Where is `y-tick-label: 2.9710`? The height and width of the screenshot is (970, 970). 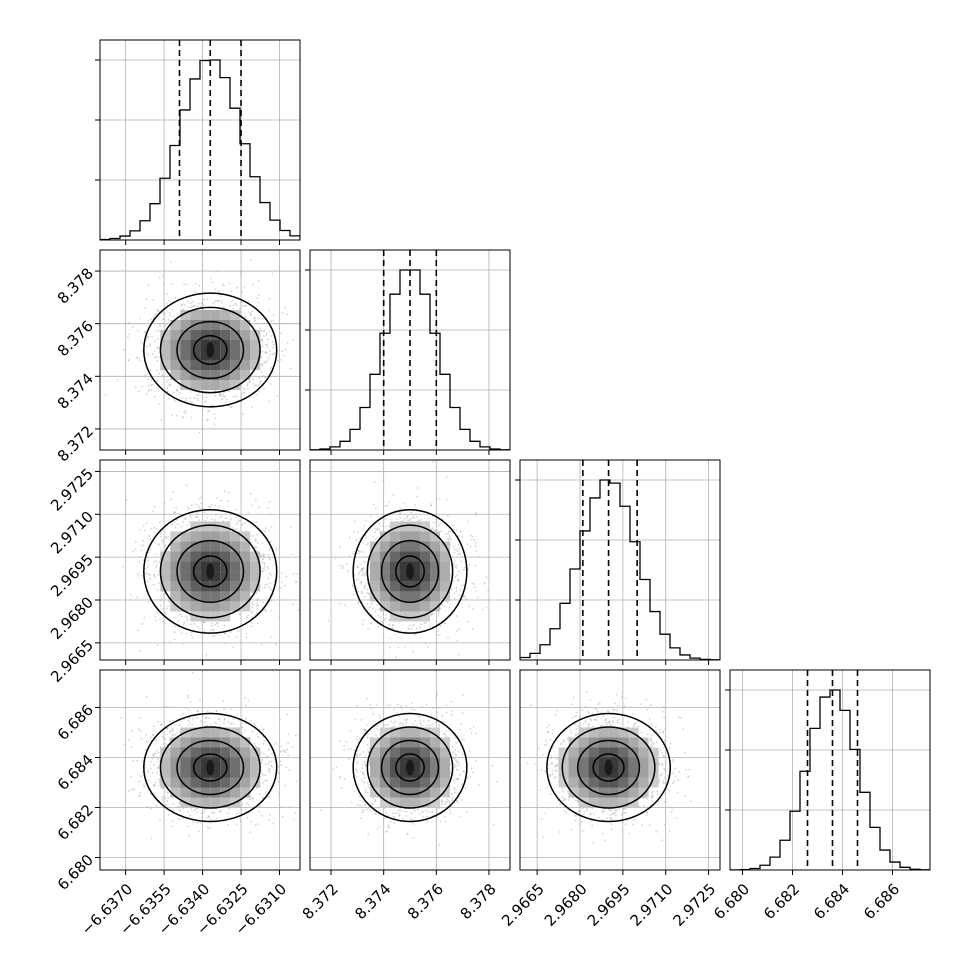 y-tick-label: 2.9710 is located at coordinates (72, 533).